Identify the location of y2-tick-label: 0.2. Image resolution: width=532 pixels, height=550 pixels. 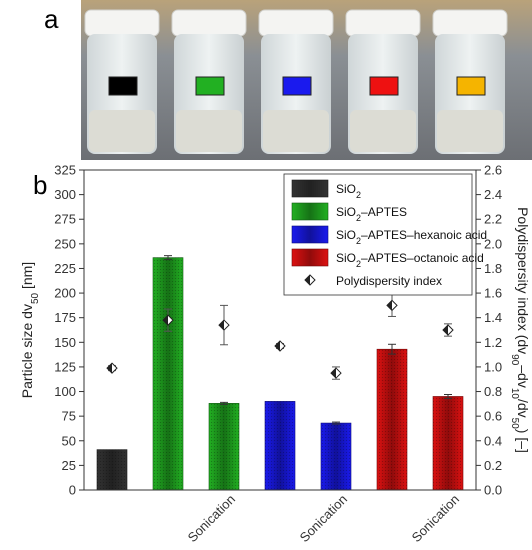
(493, 465).